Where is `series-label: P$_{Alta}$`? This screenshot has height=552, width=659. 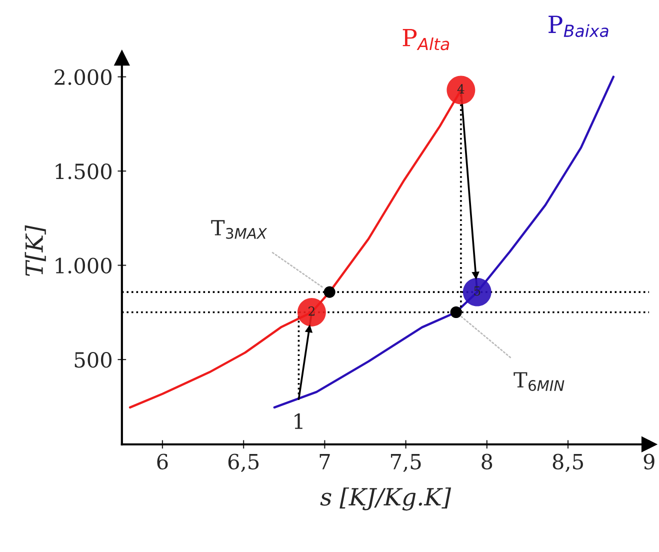 series-label: P$_{Alta}$ is located at coordinates (426, 39).